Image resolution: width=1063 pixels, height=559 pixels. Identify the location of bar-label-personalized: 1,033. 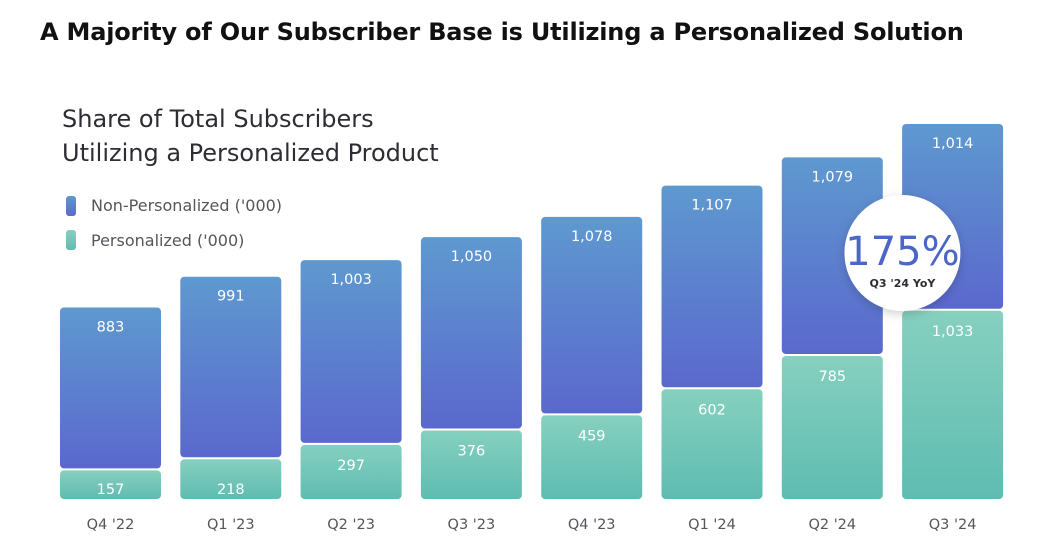
(953, 332).